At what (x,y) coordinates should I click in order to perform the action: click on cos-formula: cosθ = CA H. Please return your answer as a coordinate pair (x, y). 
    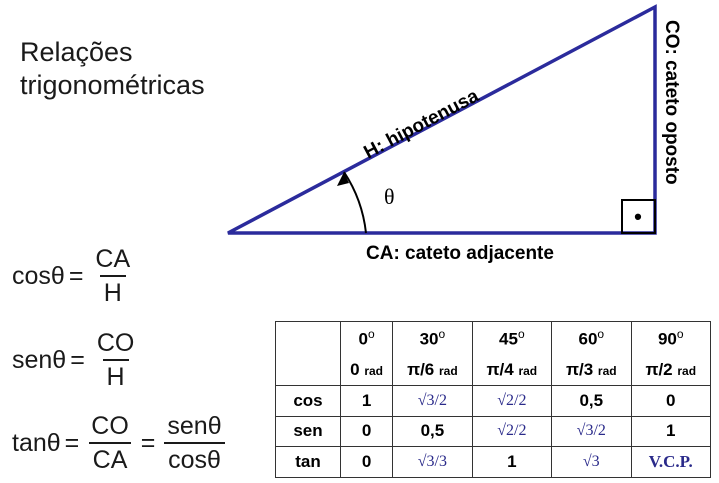
    Looking at the image, I should click on (75, 276).